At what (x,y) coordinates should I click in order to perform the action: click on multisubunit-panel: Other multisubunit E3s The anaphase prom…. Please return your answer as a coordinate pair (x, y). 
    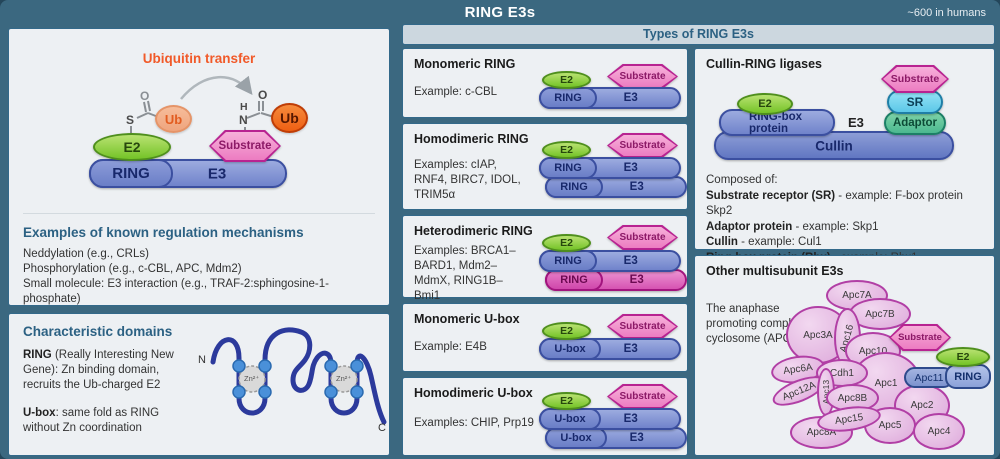
    Looking at the image, I should click on (844, 355).